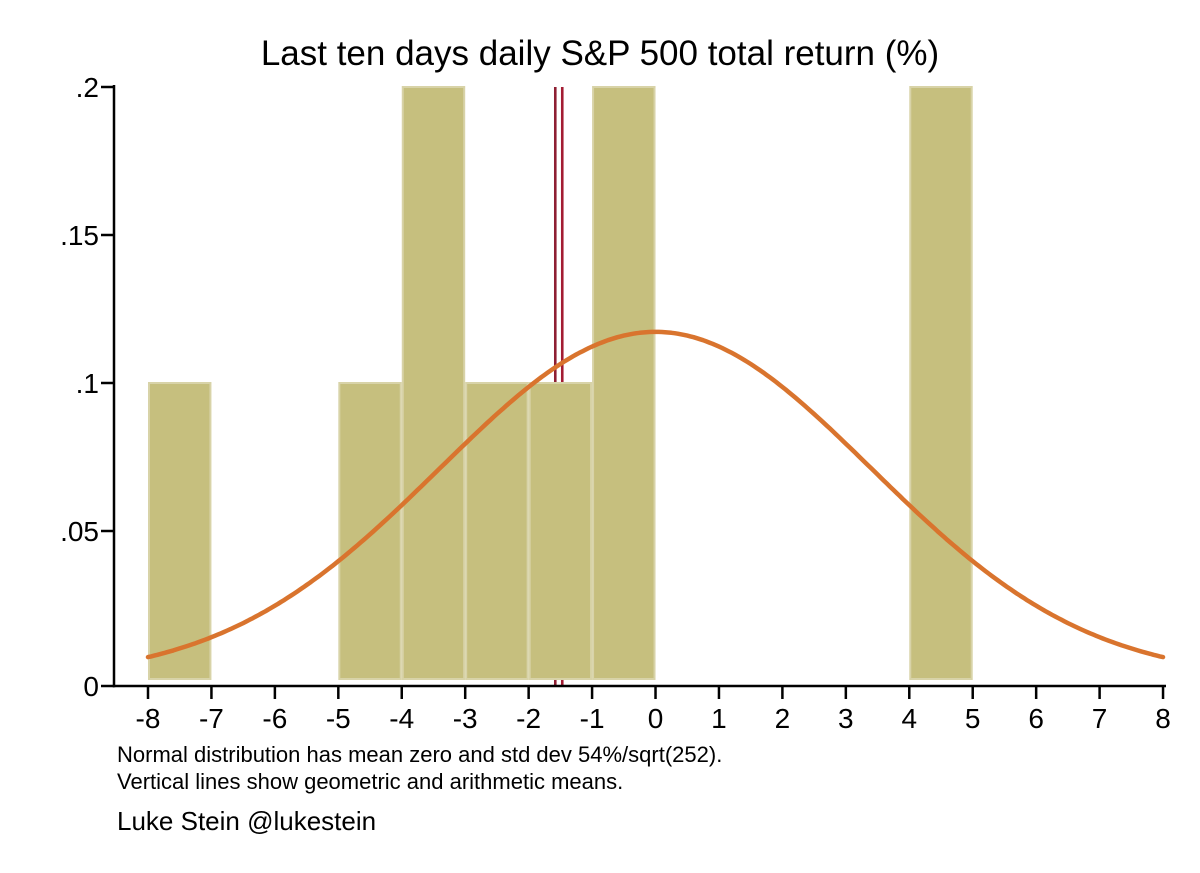  I want to click on y-tick-label: .15, so click(79, 235).